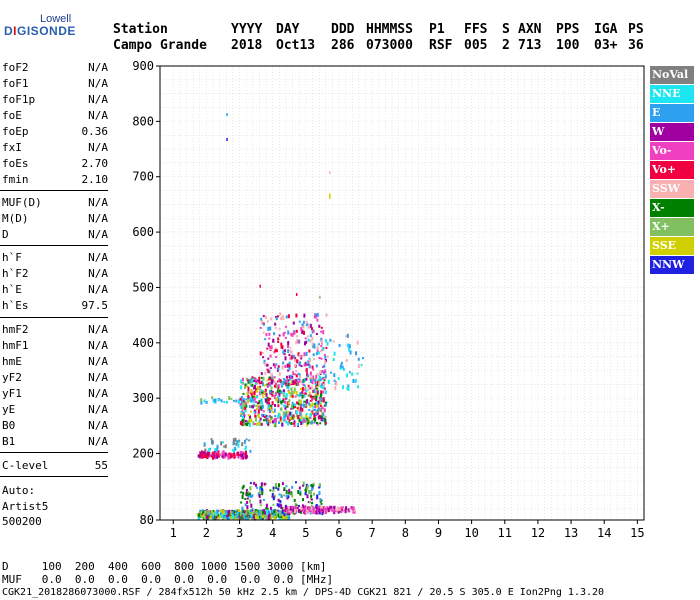 This screenshot has width=700, height=600. I want to click on header-station-label: Station, so click(140, 29).